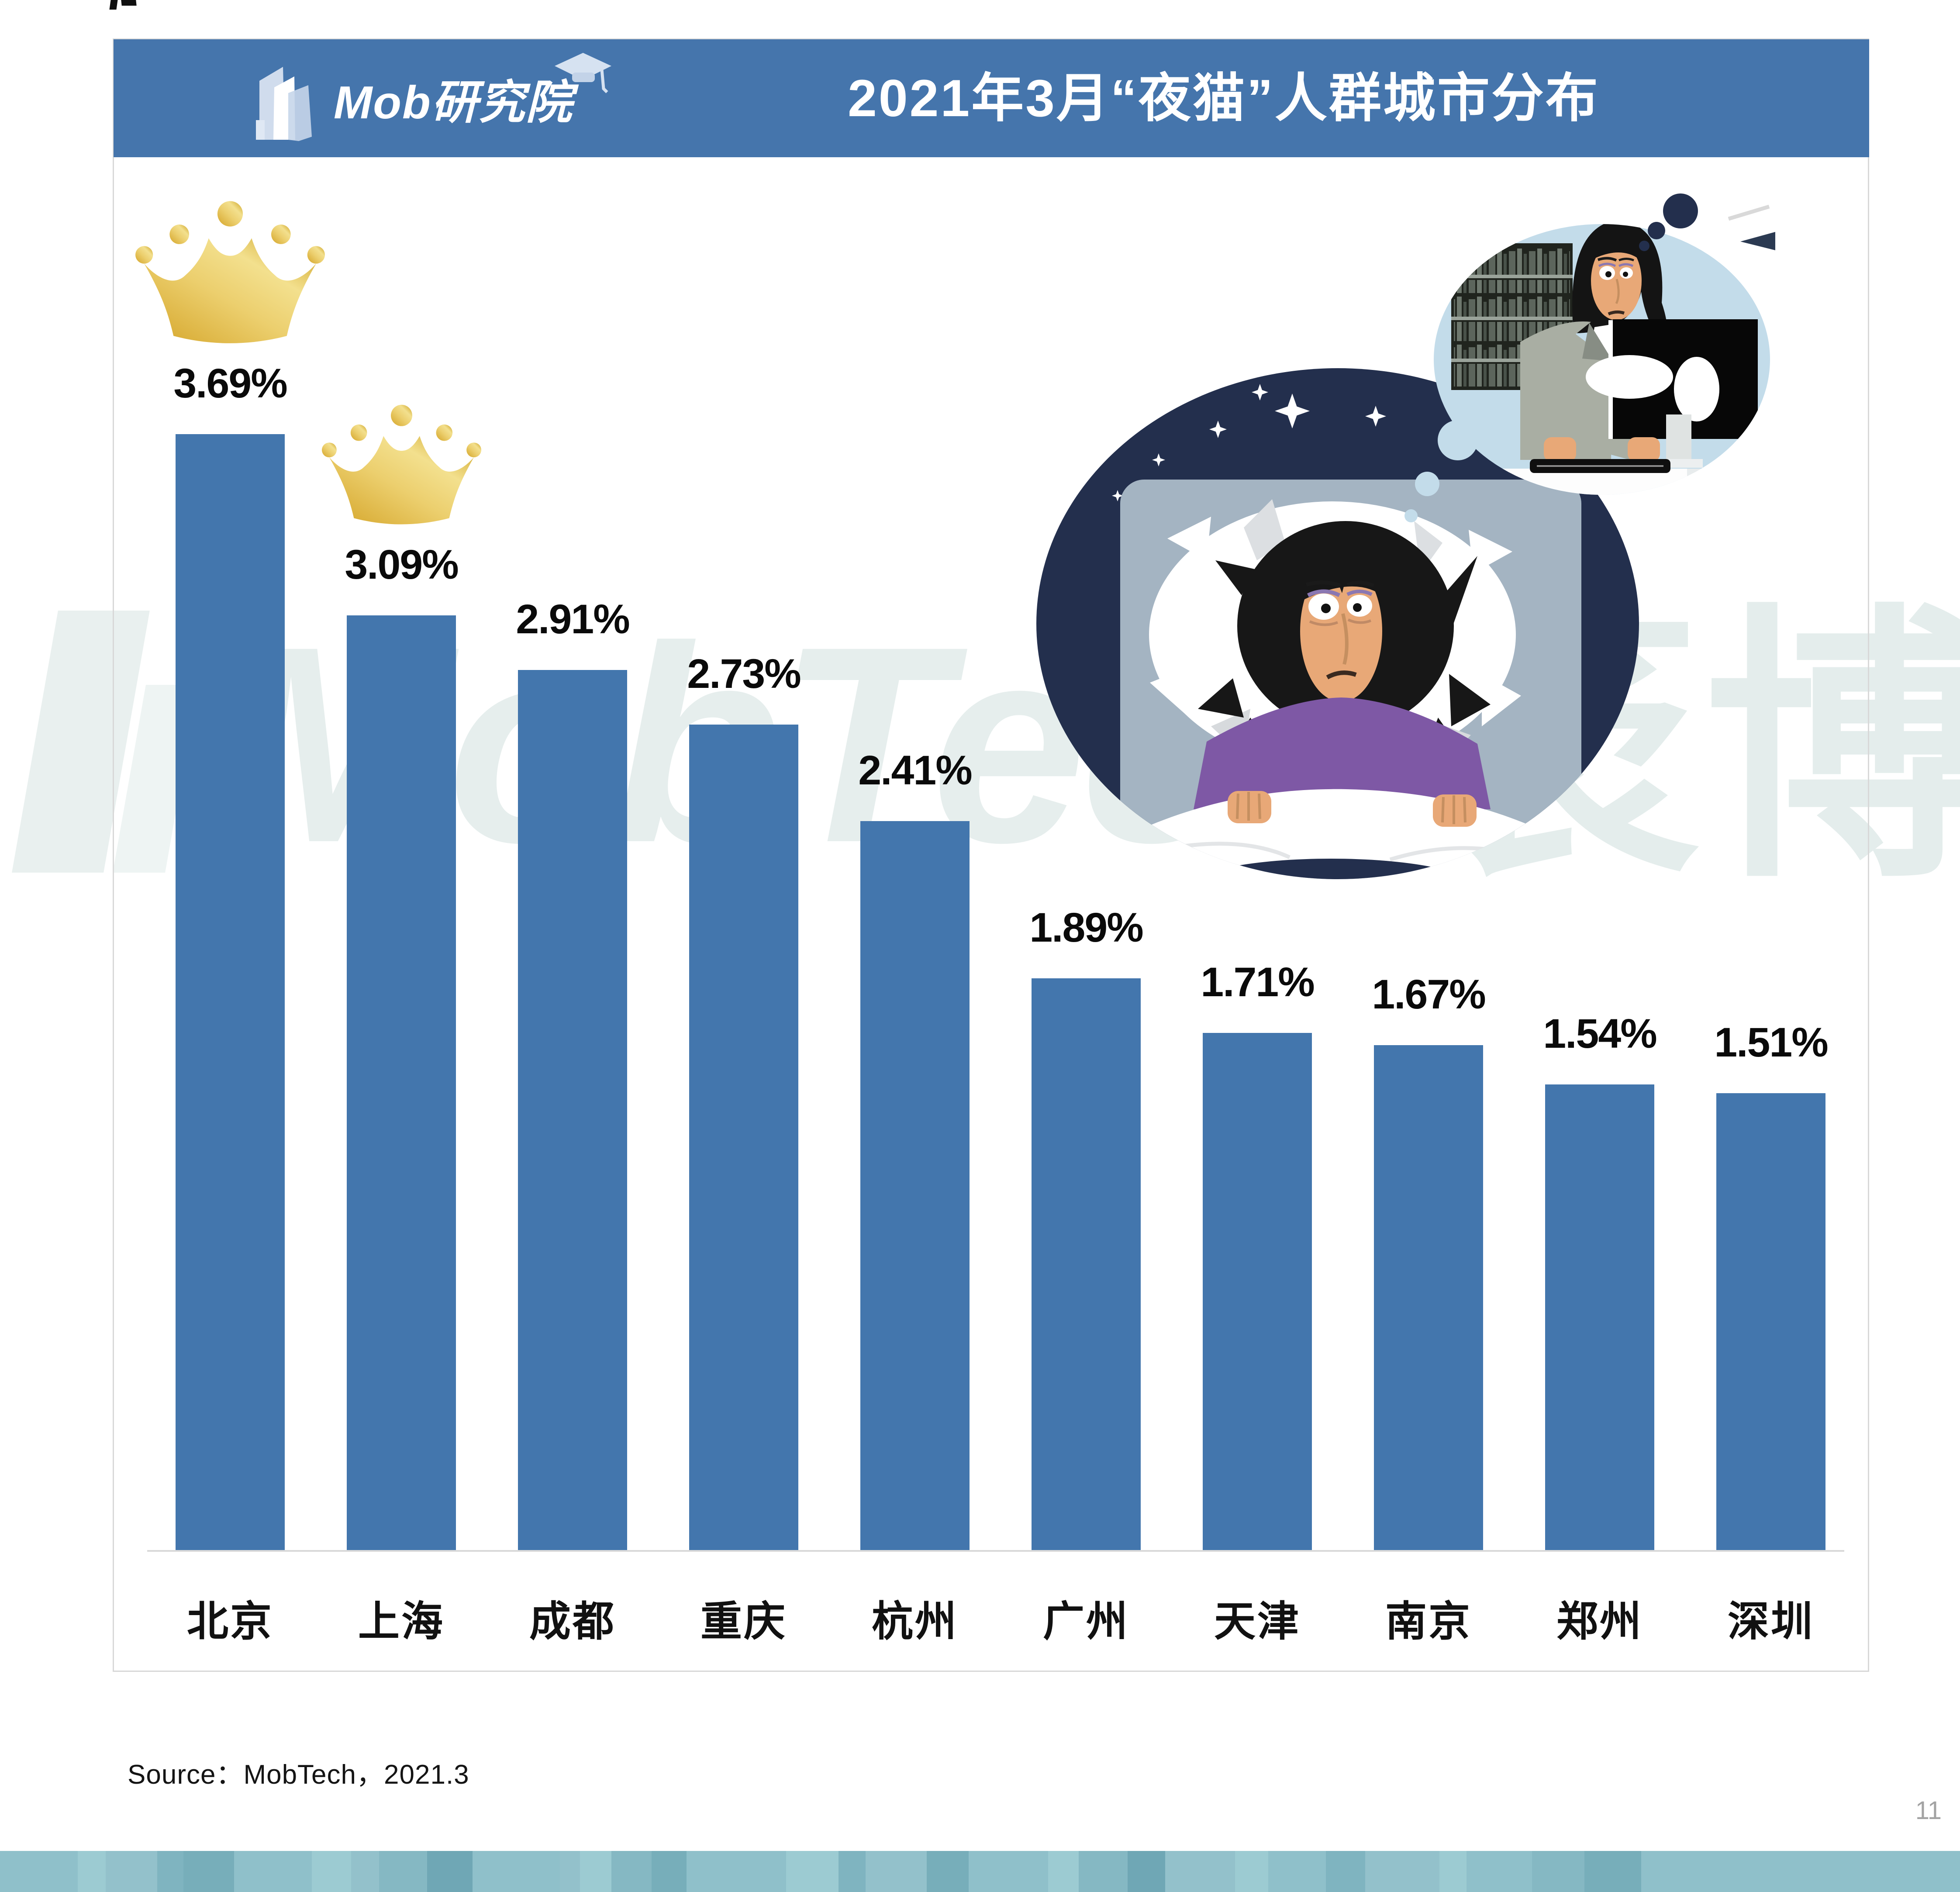  What do you see at coordinates (1257, 1622) in the screenshot?
I see `bar-category-label: 天津` at bounding box center [1257, 1622].